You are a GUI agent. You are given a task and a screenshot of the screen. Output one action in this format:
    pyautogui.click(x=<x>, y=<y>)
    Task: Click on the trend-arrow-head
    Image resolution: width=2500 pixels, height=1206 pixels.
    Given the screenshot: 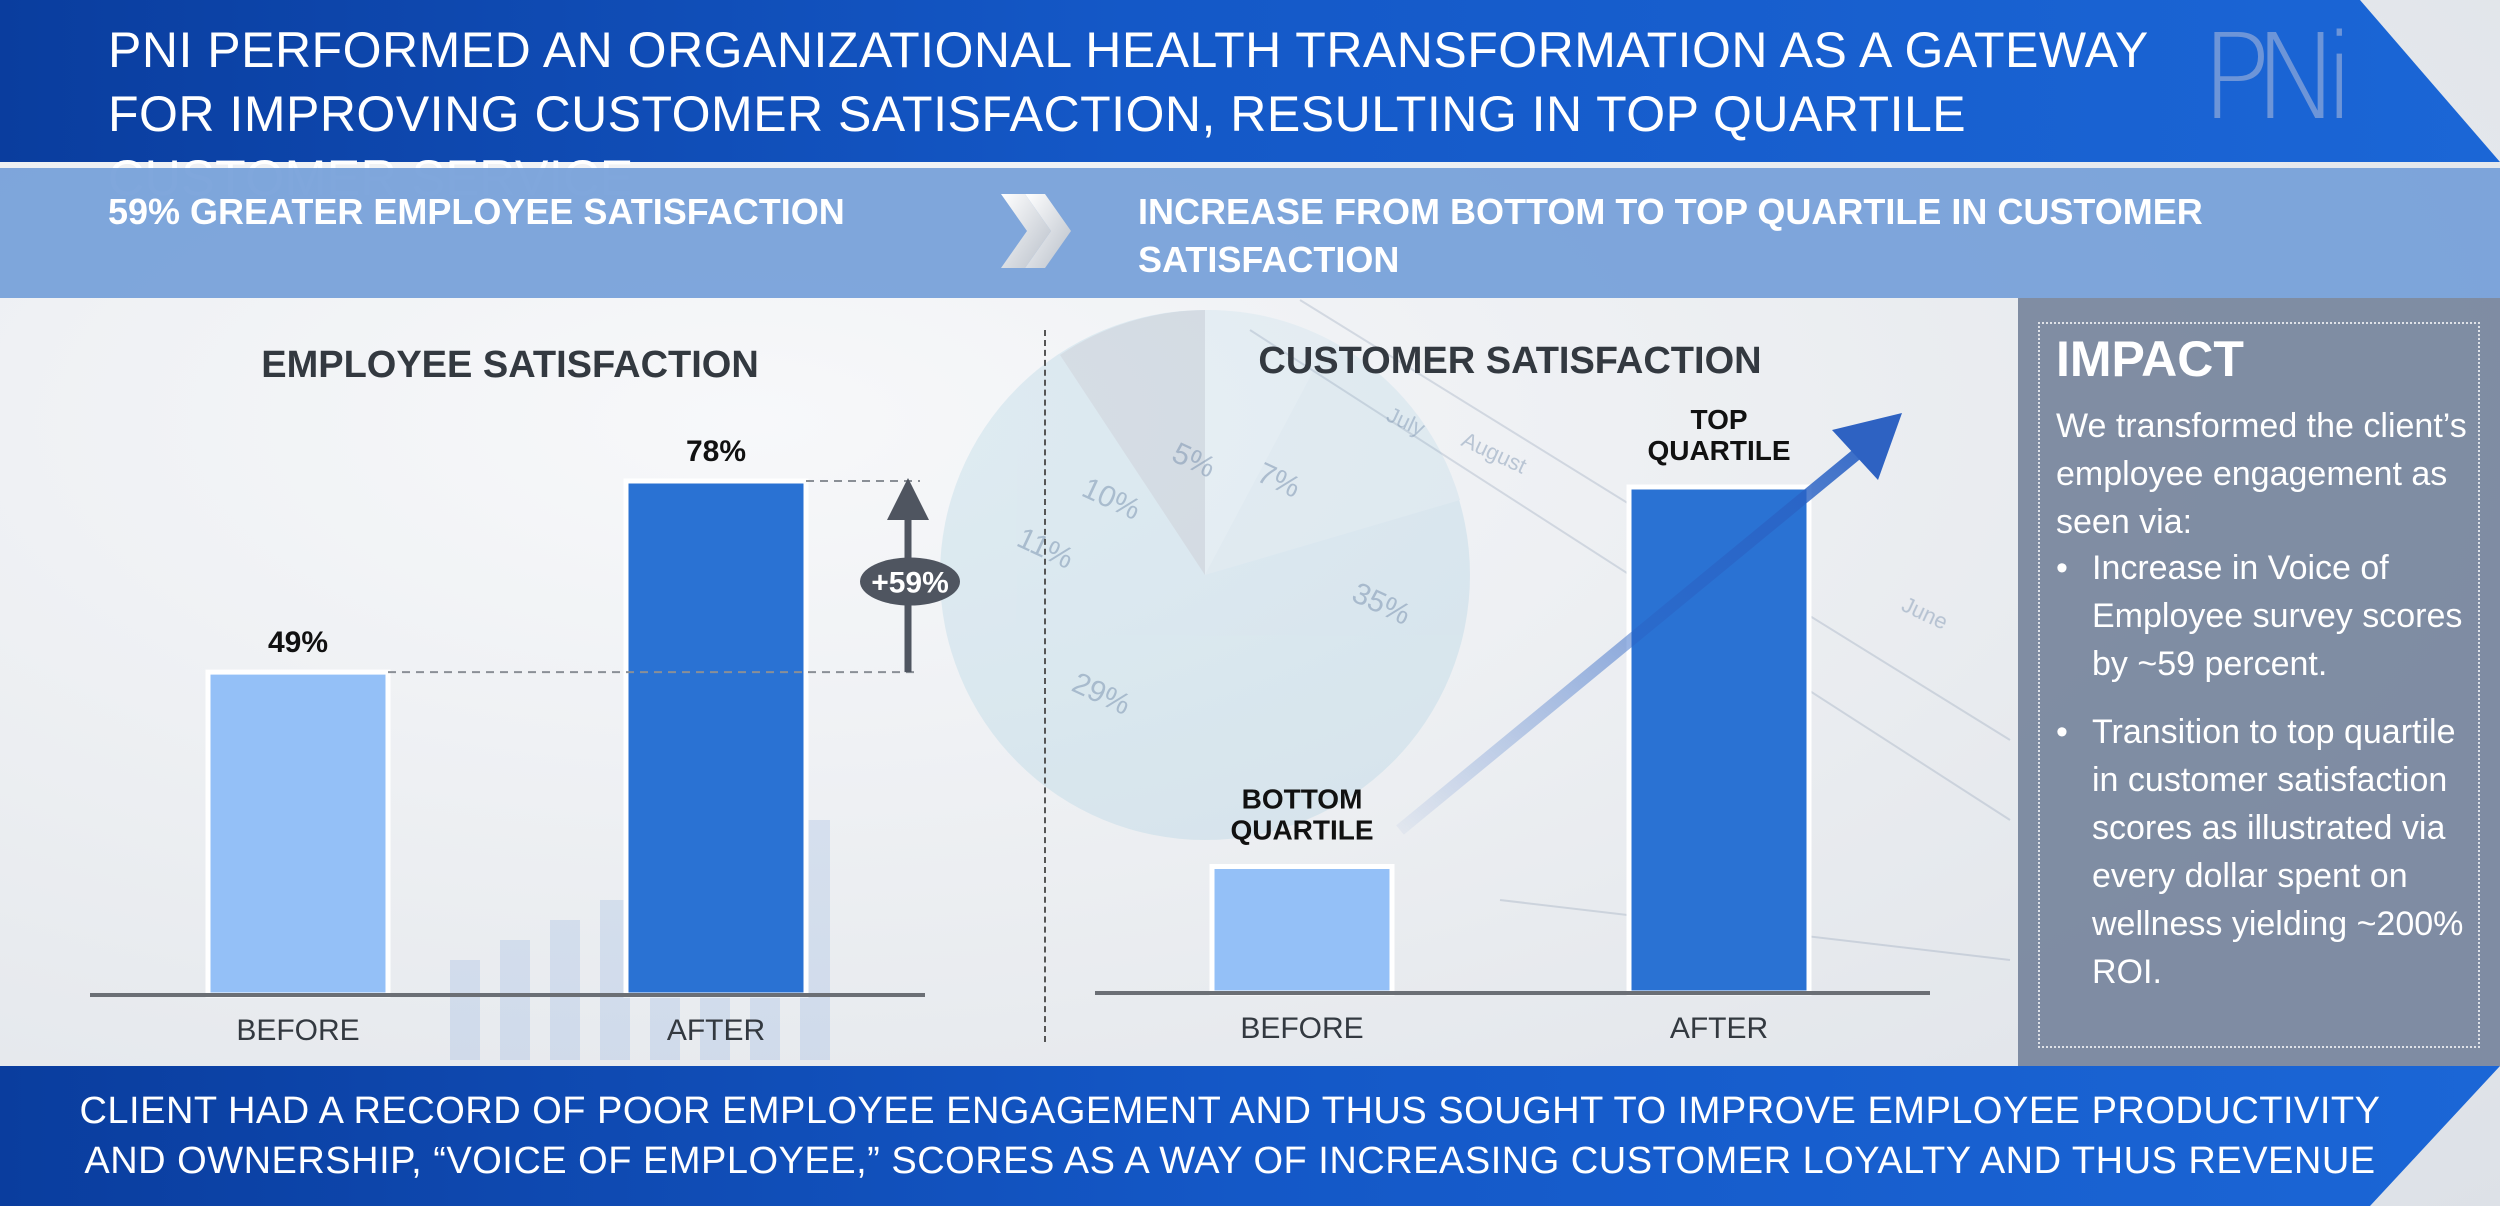 What is the action you would take?
    pyautogui.click(x=1867, y=446)
    